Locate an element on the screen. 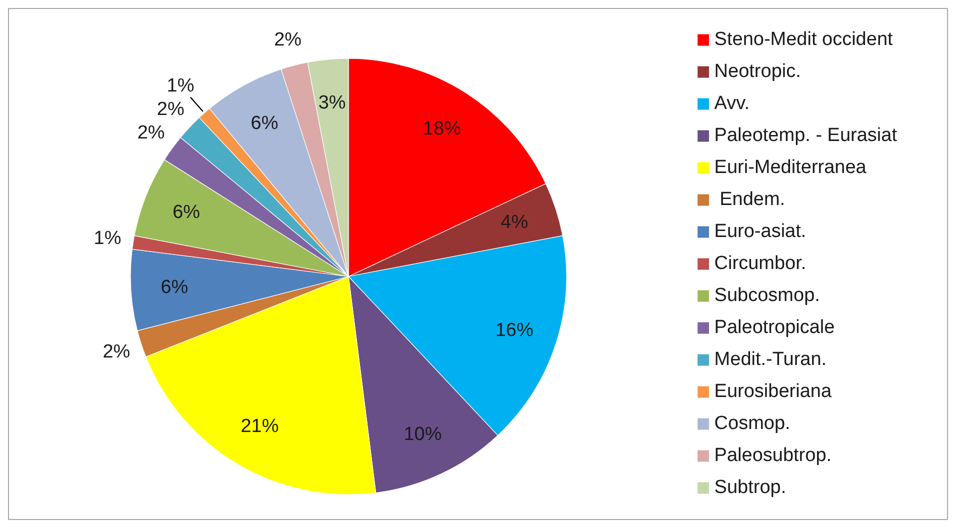 This screenshot has height=527, width=955. legend-label: Neotropic. is located at coordinates (757, 71).